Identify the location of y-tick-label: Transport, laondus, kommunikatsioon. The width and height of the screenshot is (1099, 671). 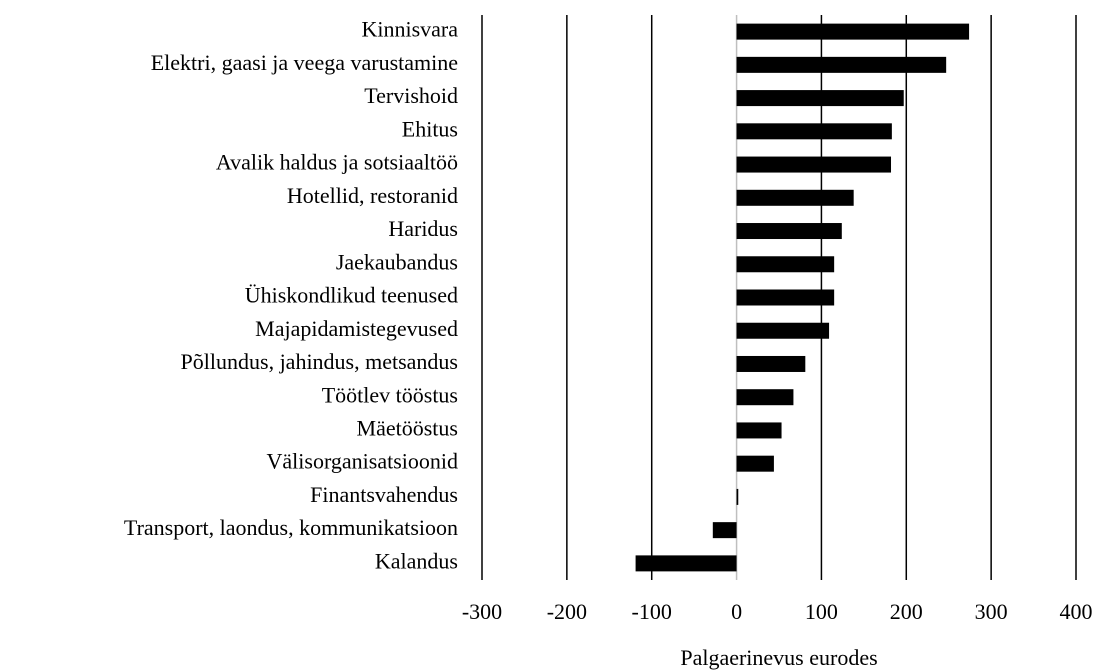
(291, 527).